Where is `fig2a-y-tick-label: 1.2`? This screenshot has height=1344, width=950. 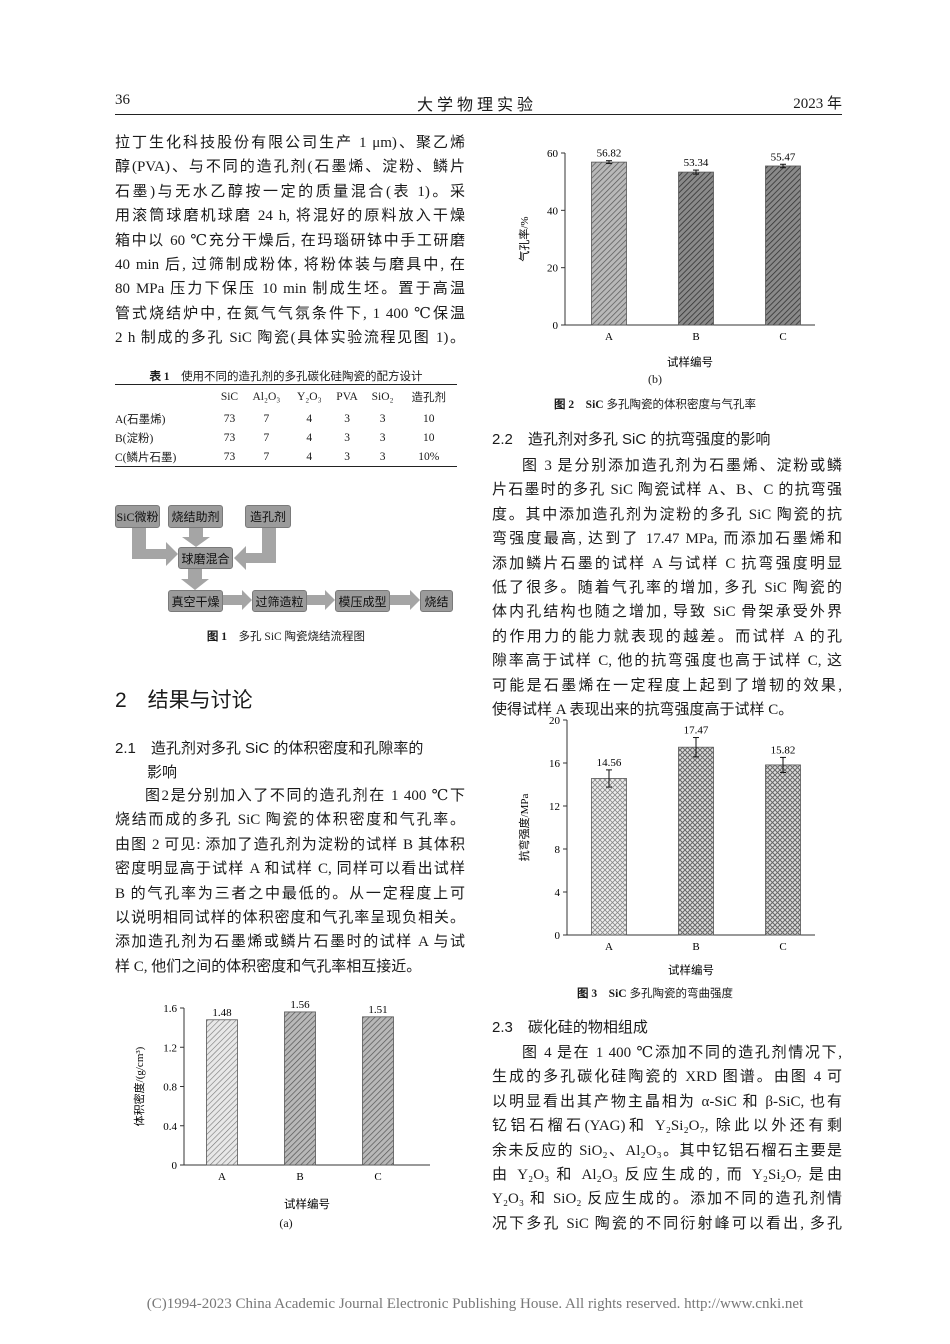
fig2a-y-tick-label: 1.2 is located at coordinates (170, 1048).